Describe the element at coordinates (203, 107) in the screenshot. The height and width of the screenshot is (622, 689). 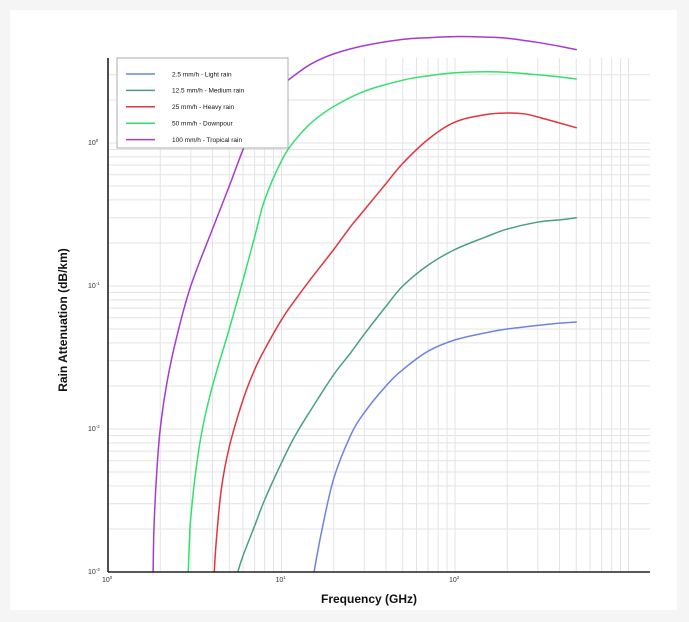
I see `legend-label: 25 mm/h - Heavy rain` at that location.